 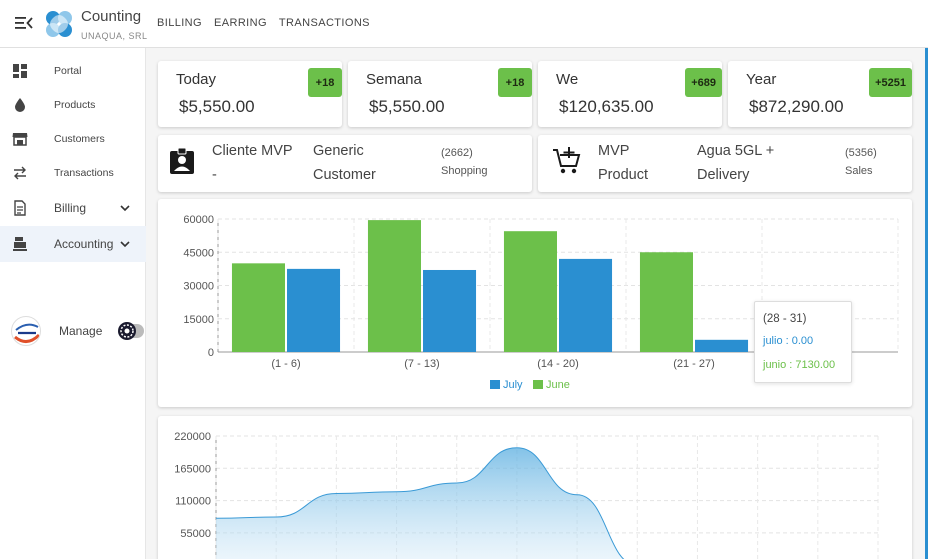 What do you see at coordinates (84, 173) in the screenshot?
I see `sidebar-item-label: Transactions` at bounding box center [84, 173].